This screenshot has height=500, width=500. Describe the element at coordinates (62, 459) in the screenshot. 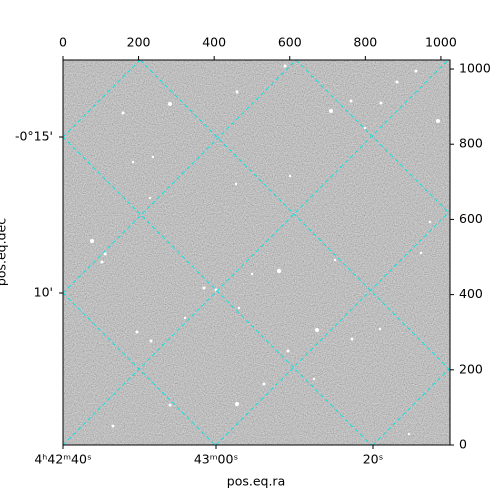

I see `ra-tick-label: 4ʰ42ᵐ40ˢ` at that location.